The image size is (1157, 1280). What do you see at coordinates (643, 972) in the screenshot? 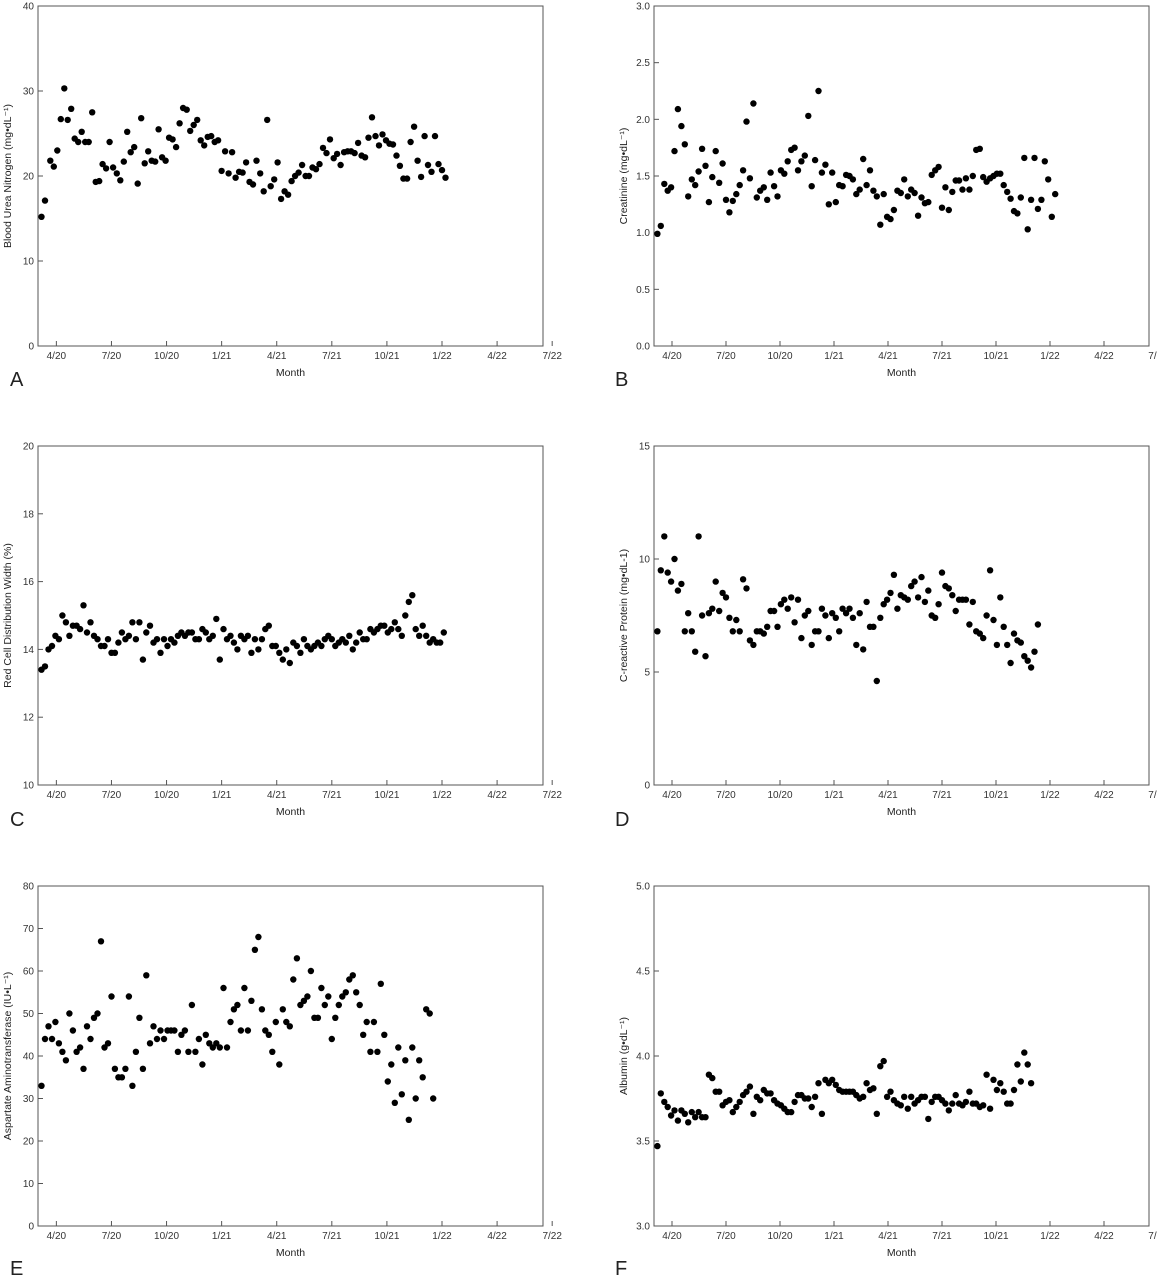
I see `y-tick-label: 4.5` at bounding box center [643, 972].